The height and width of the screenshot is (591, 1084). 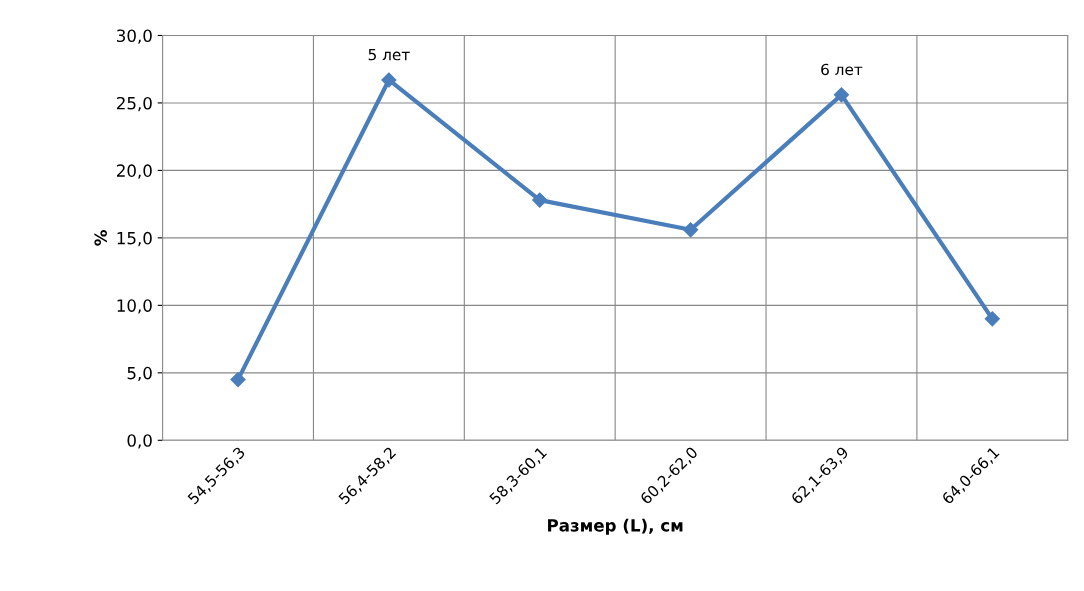 I want to click on y-tick-label: 10,0, so click(x=134, y=306).